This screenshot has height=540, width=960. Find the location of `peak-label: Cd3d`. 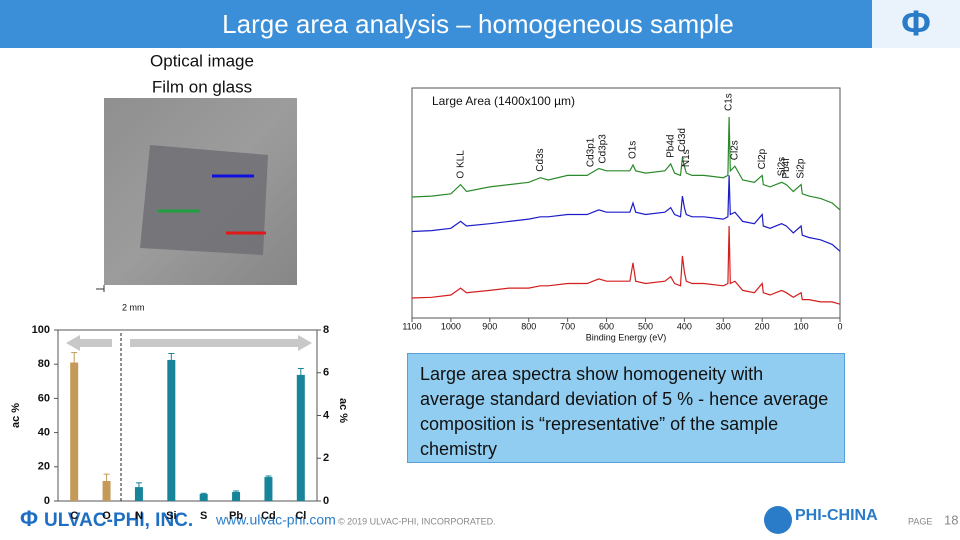

peak-label: Cd3d is located at coordinates (682, 140).